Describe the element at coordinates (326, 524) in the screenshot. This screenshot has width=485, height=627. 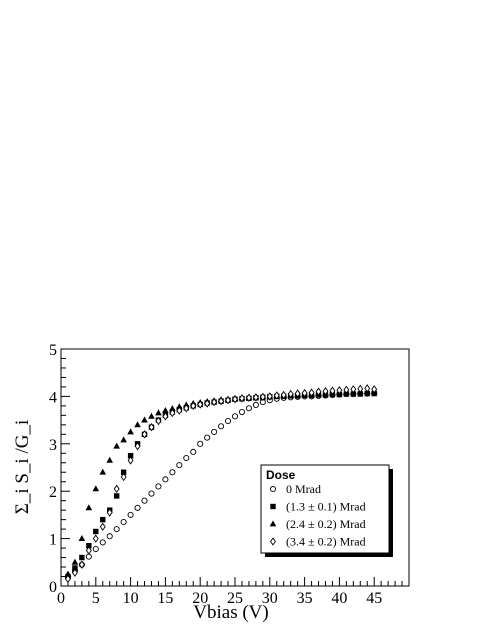
I see `legend-label: (2.4 ± 0.2) Mrad` at that location.